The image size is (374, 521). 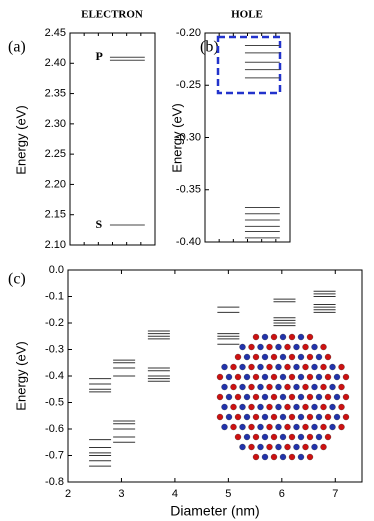 What do you see at coordinates (247, 15) in the screenshot?
I see `title-b: HOLE` at bounding box center [247, 15].